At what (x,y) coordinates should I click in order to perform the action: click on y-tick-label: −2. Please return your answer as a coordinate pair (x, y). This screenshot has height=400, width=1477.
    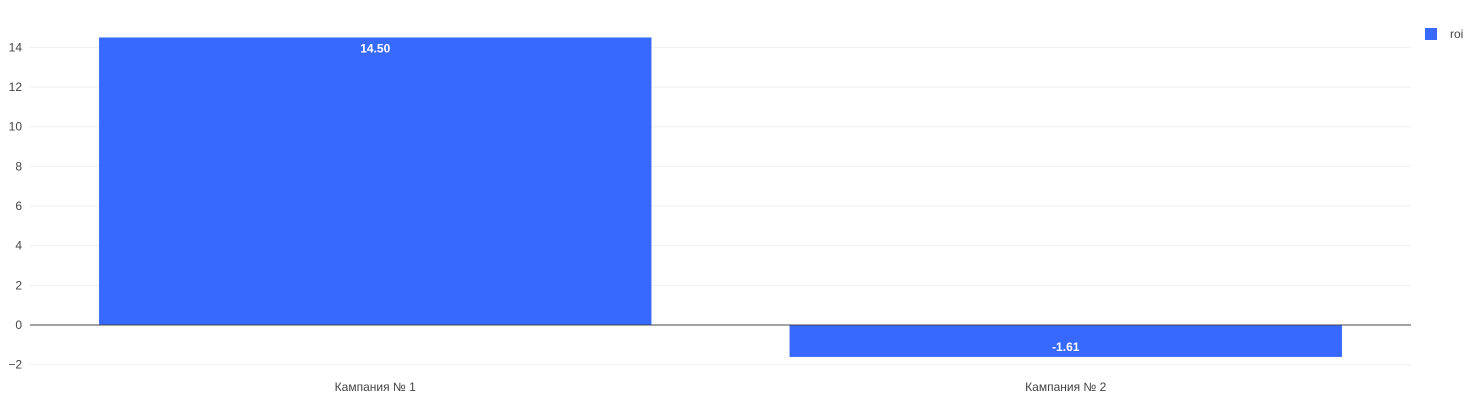
    Looking at the image, I should click on (15, 365).